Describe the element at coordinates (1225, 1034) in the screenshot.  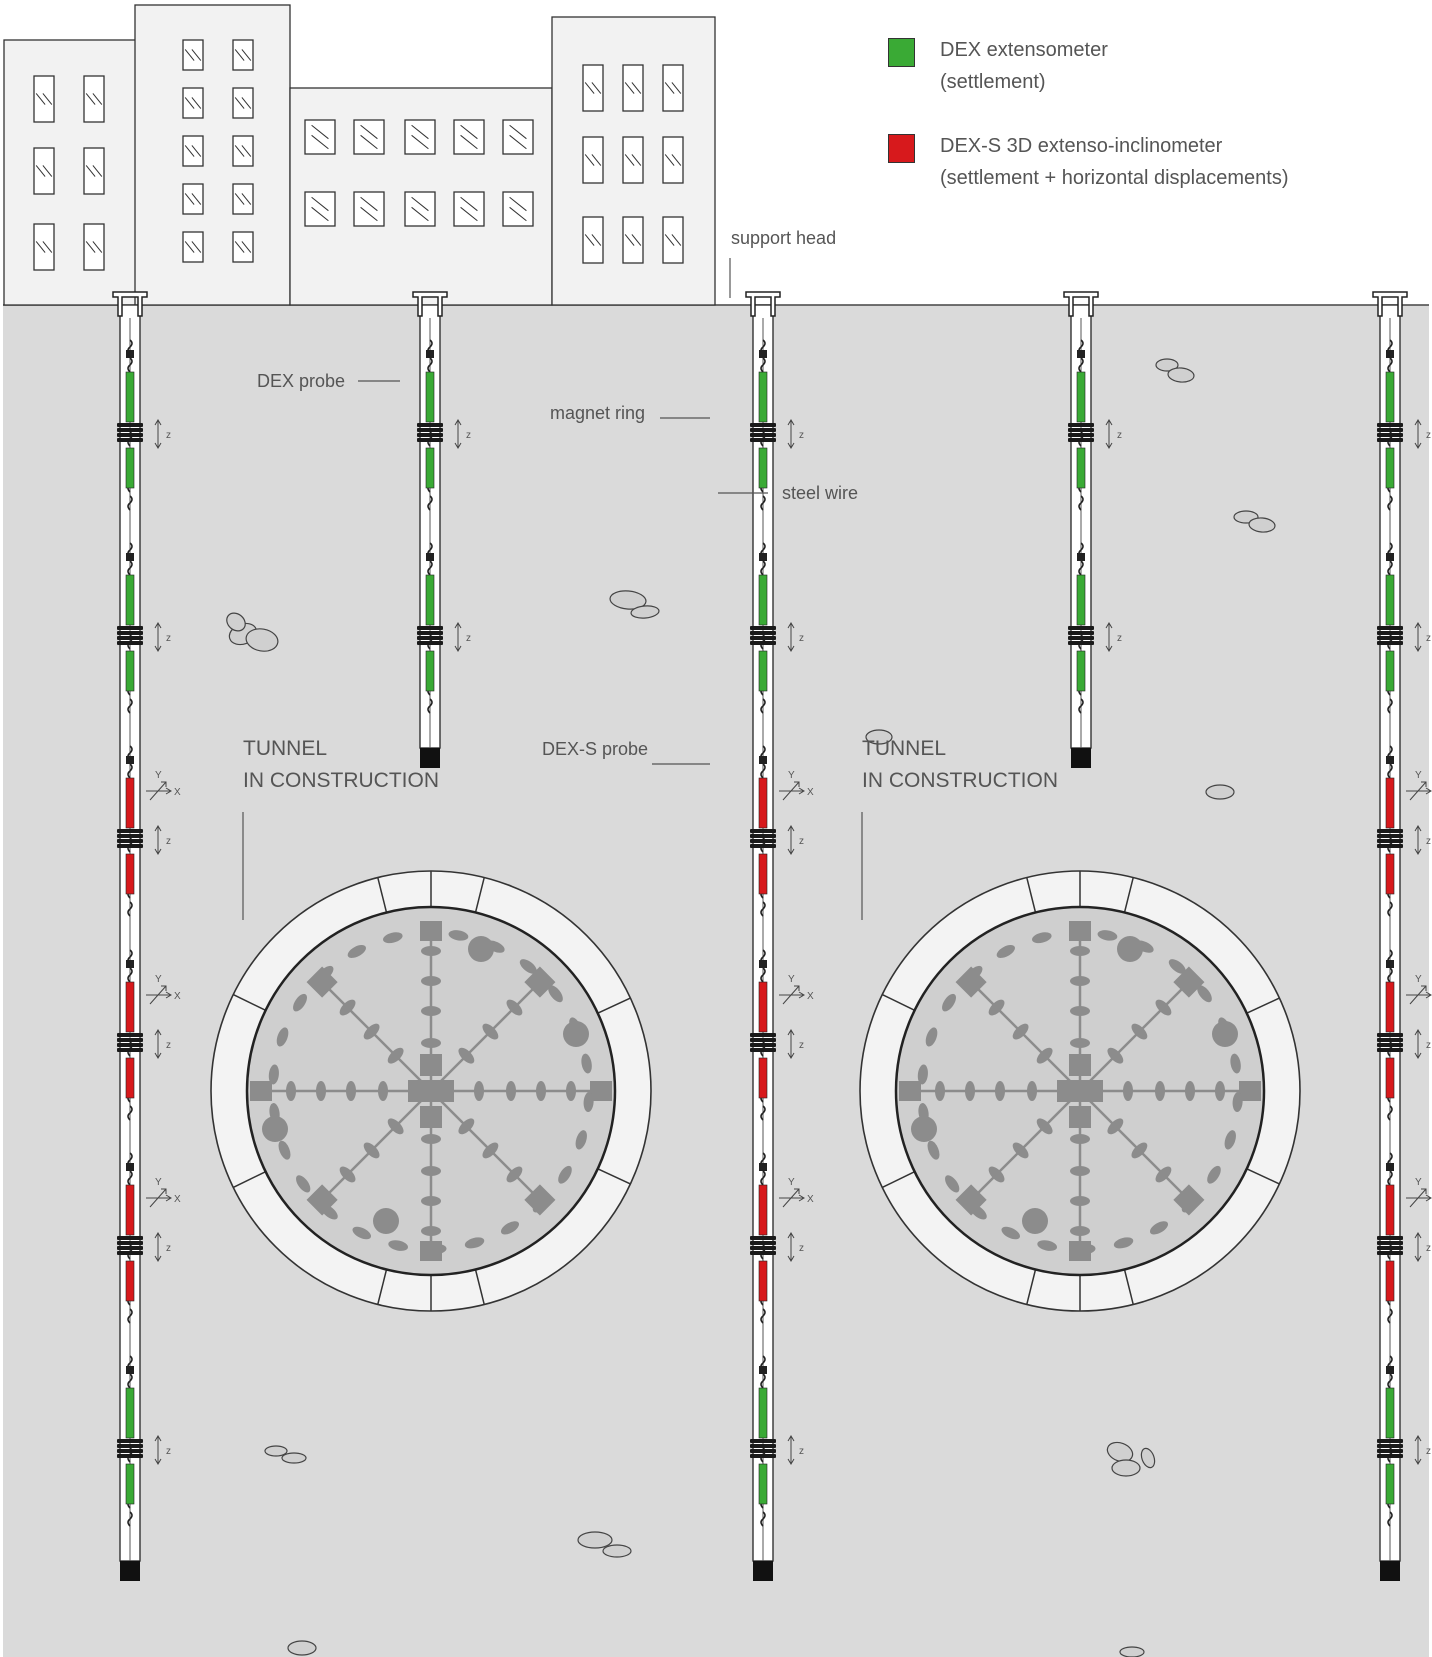
I see `cutterhead-nozzle` at that location.